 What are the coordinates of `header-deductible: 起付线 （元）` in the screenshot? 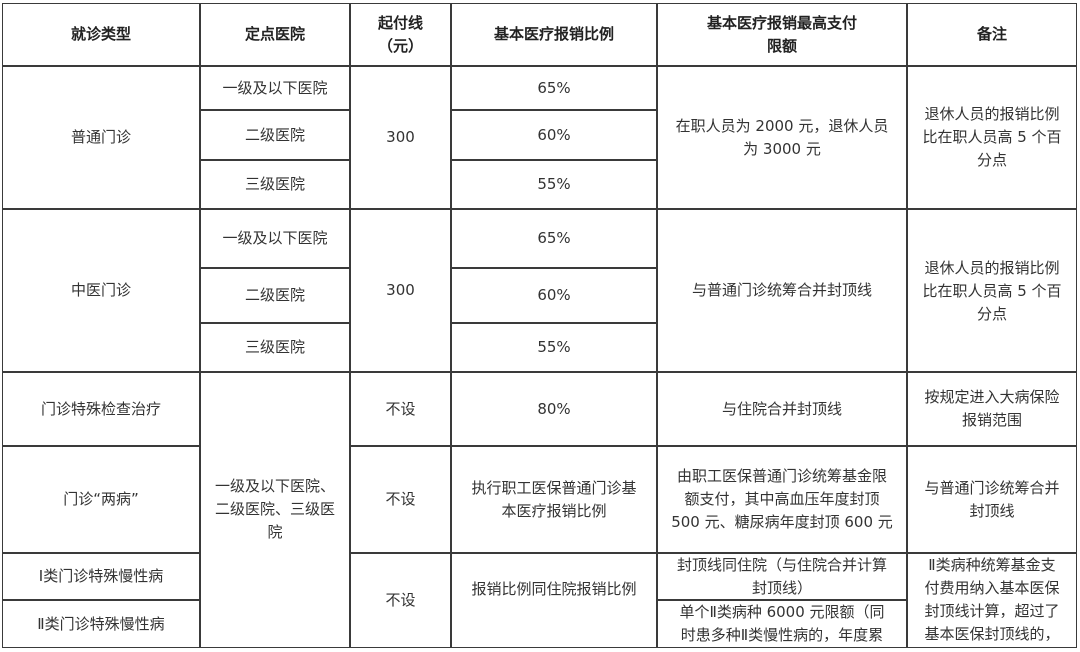 It's located at (400, 34).